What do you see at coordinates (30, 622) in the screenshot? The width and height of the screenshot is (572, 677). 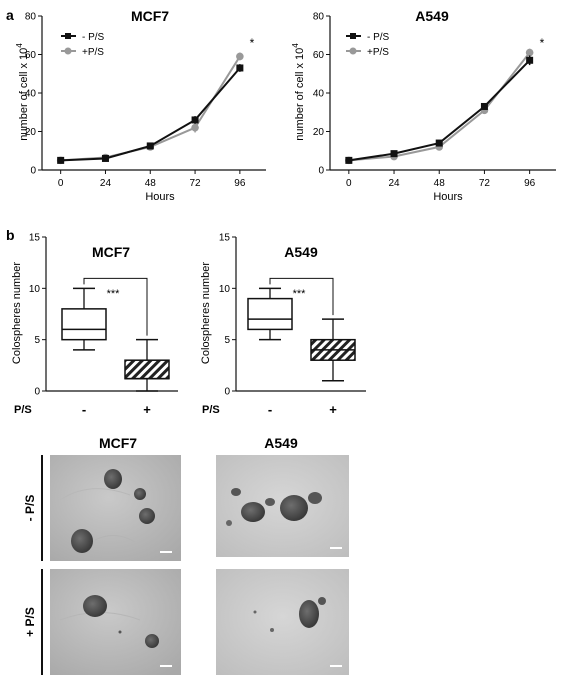 I see `micrograph-row-label-plus: + P/S` at bounding box center [30, 622].